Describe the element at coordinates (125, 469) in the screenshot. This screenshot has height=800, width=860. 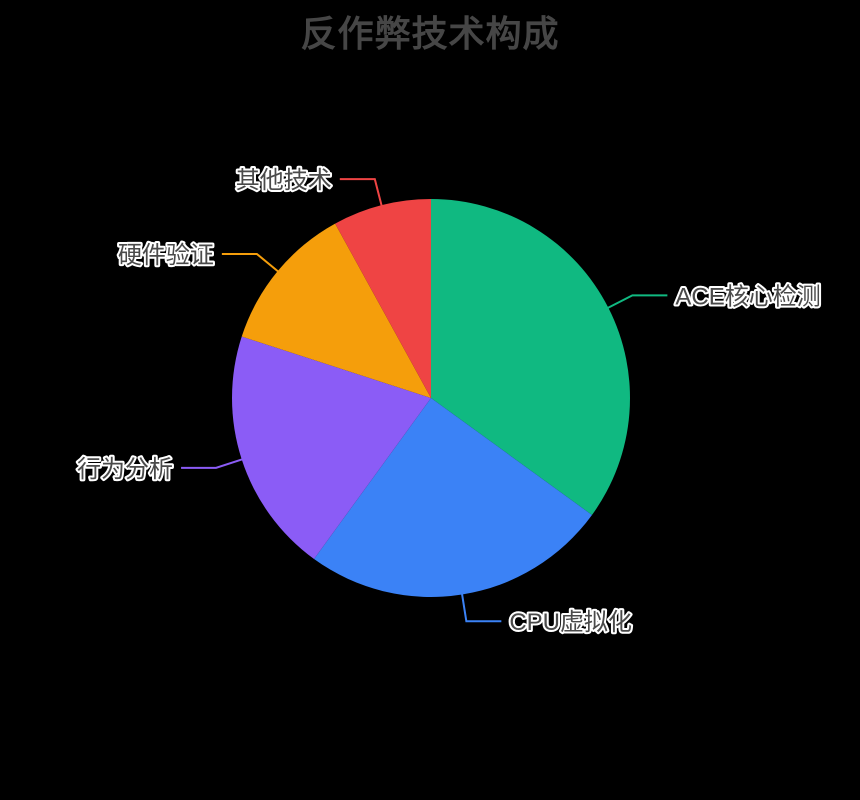
I see `slice-label: 行为分析` at that location.